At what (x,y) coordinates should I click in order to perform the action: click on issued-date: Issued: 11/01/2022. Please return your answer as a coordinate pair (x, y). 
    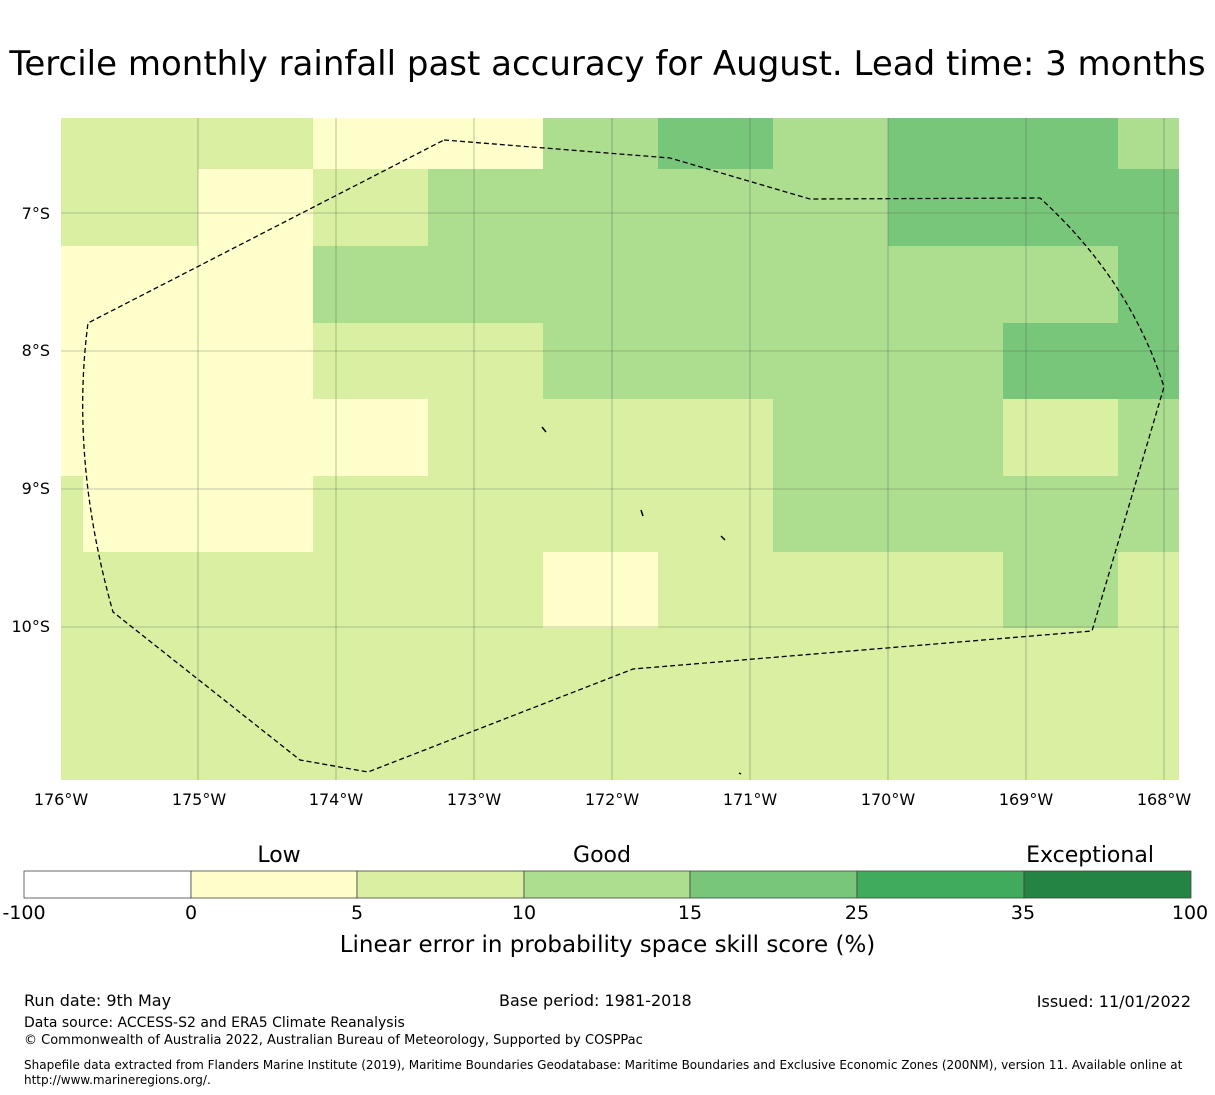
    Looking at the image, I should click on (1113, 1001).